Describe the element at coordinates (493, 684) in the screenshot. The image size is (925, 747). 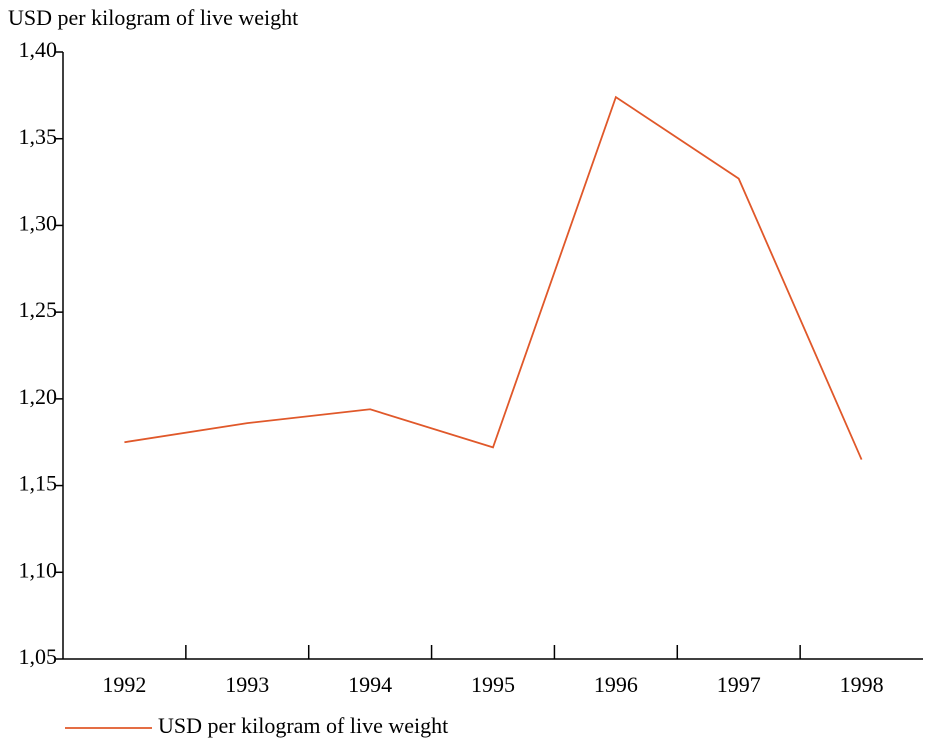
I see `x-tick-label: 1995` at that location.